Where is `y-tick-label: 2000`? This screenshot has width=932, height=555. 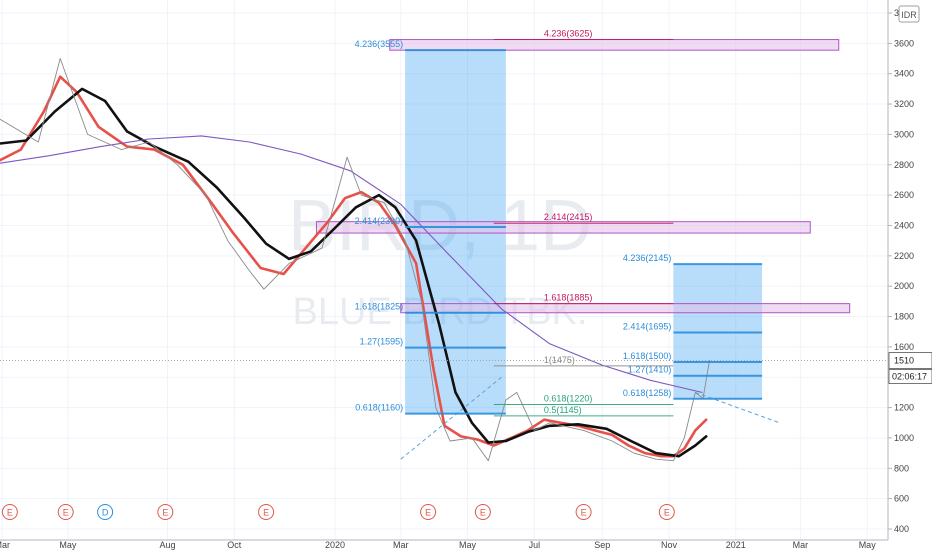 y-tick-label: 2000 is located at coordinates (904, 286).